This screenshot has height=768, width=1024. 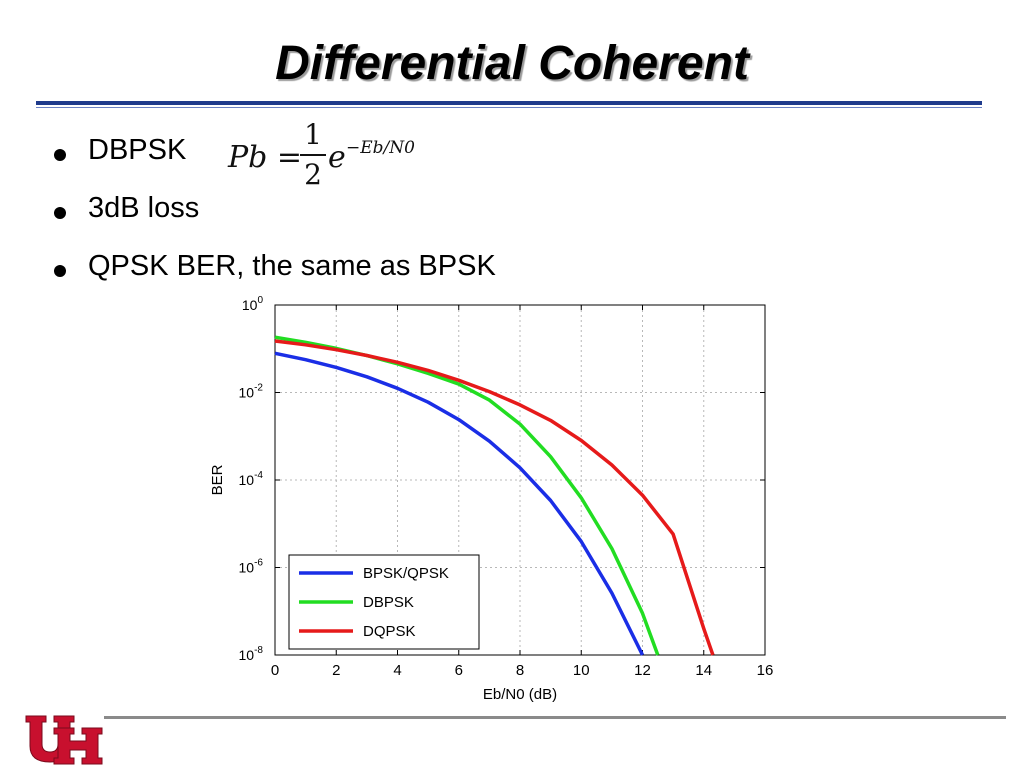 What do you see at coordinates (388, 602) in the screenshot?
I see `legend-entry: DBPSK` at bounding box center [388, 602].